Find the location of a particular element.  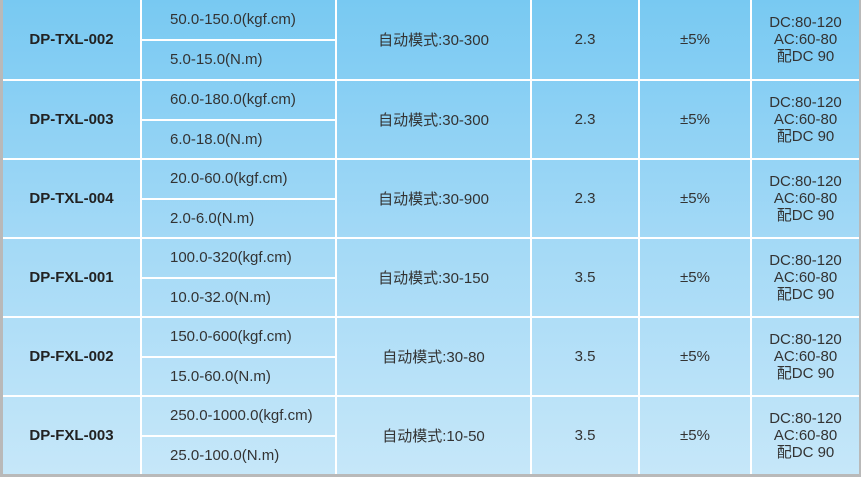

range-cell: 20.0-60.0(kgf.cm) 2.0-6.0(N.m) is located at coordinates (237, 198).